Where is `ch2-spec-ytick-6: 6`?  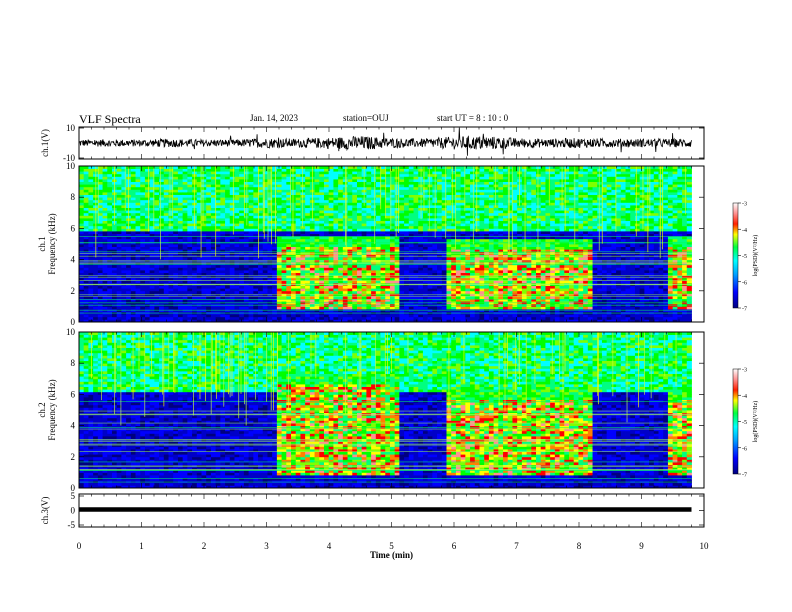
ch2-spec-ytick-6: 6 is located at coordinates (73, 394).